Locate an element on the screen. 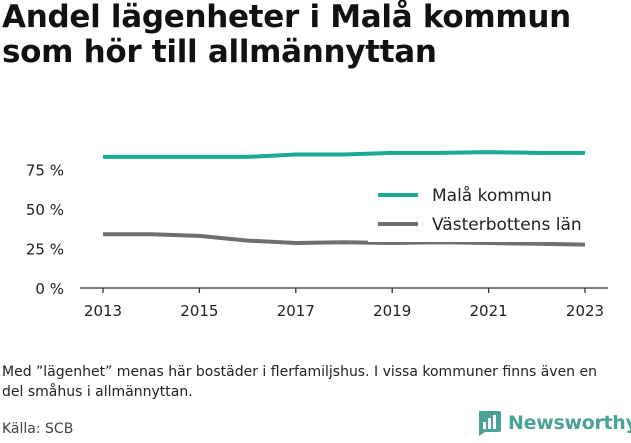 This screenshot has height=443, width=631. x-tick-label: 2015 is located at coordinates (199, 311).